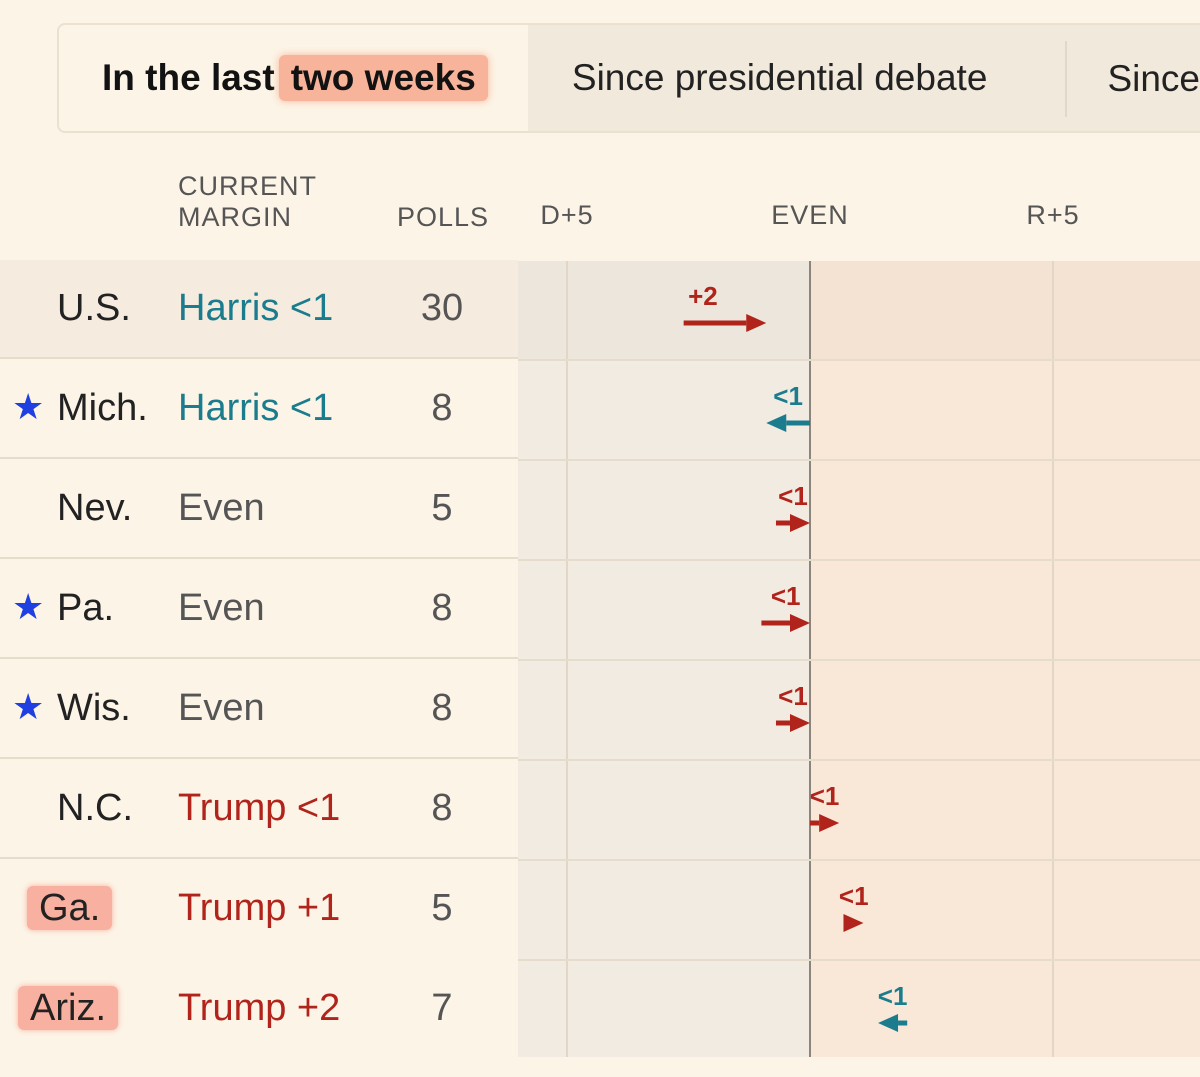 The width and height of the screenshot is (1200, 1077). Describe the element at coordinates (810, 215) in the screenshot. I see `axis-tick-center: EVEN` at that location.